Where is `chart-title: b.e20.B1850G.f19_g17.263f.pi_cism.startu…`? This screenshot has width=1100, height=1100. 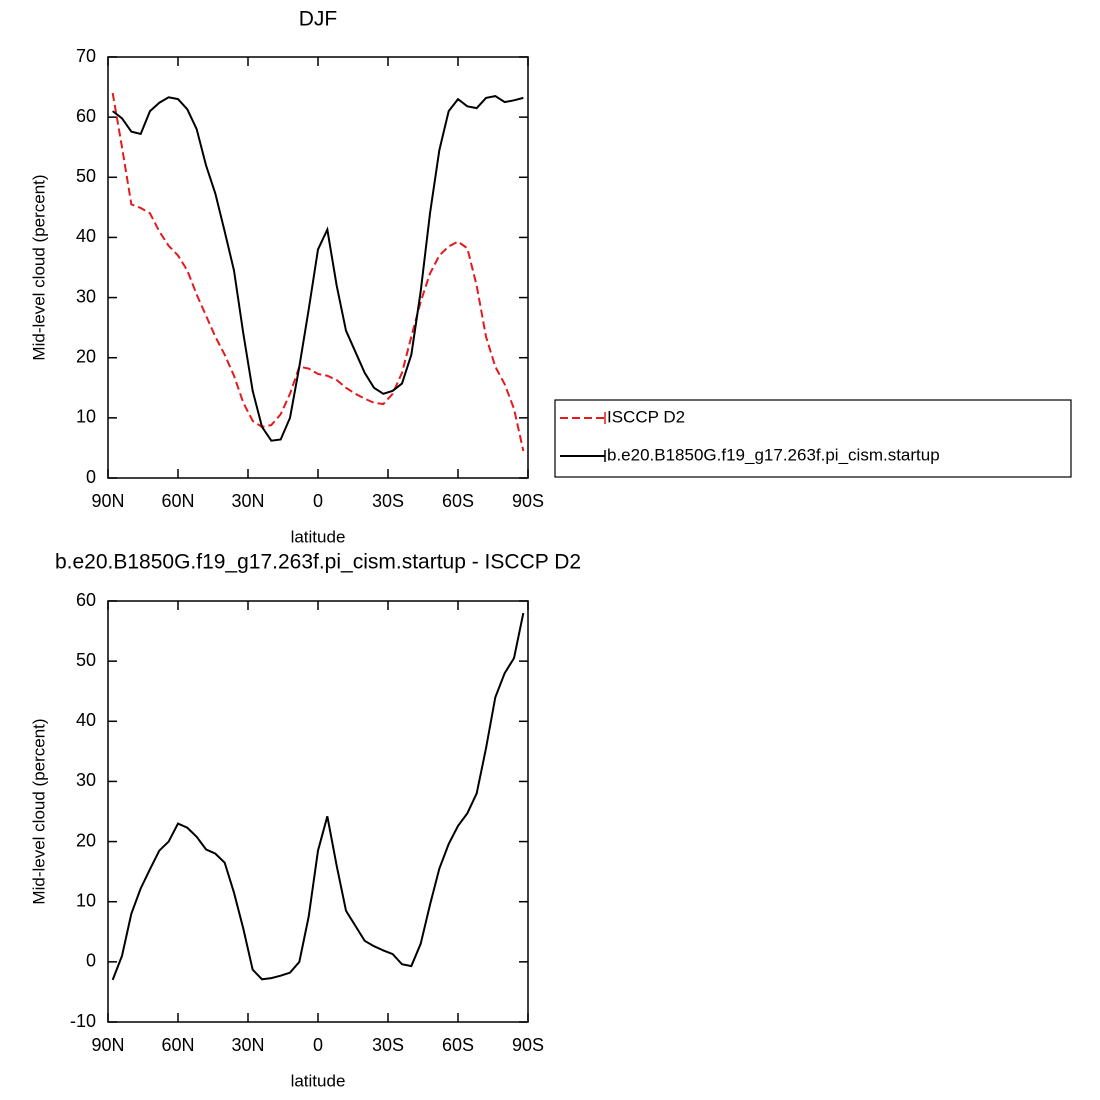
chart-title: b.e20.B1850G.f19_g17.263f.pi_cism.startu… is located at coordinates (318, 562).